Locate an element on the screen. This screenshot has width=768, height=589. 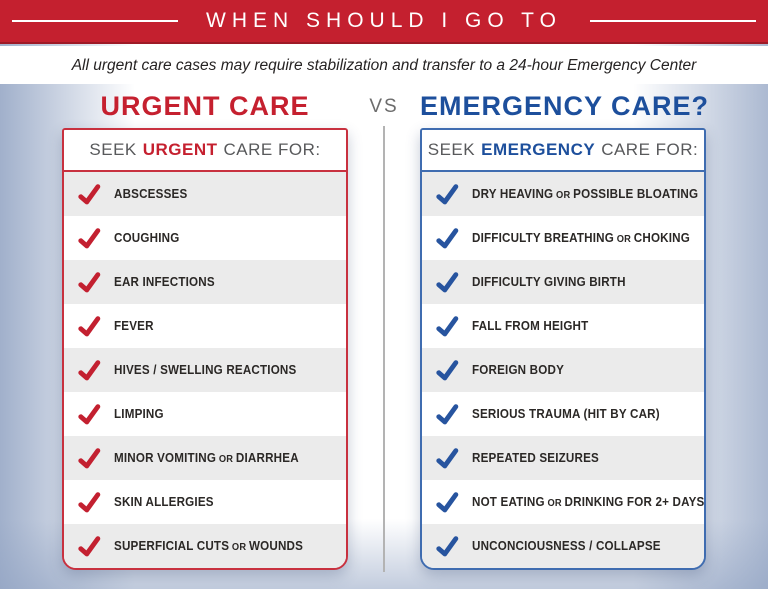
list-item: UNCONCIOUSNESS / COLLAPSE is located at coordinates (563, 546).